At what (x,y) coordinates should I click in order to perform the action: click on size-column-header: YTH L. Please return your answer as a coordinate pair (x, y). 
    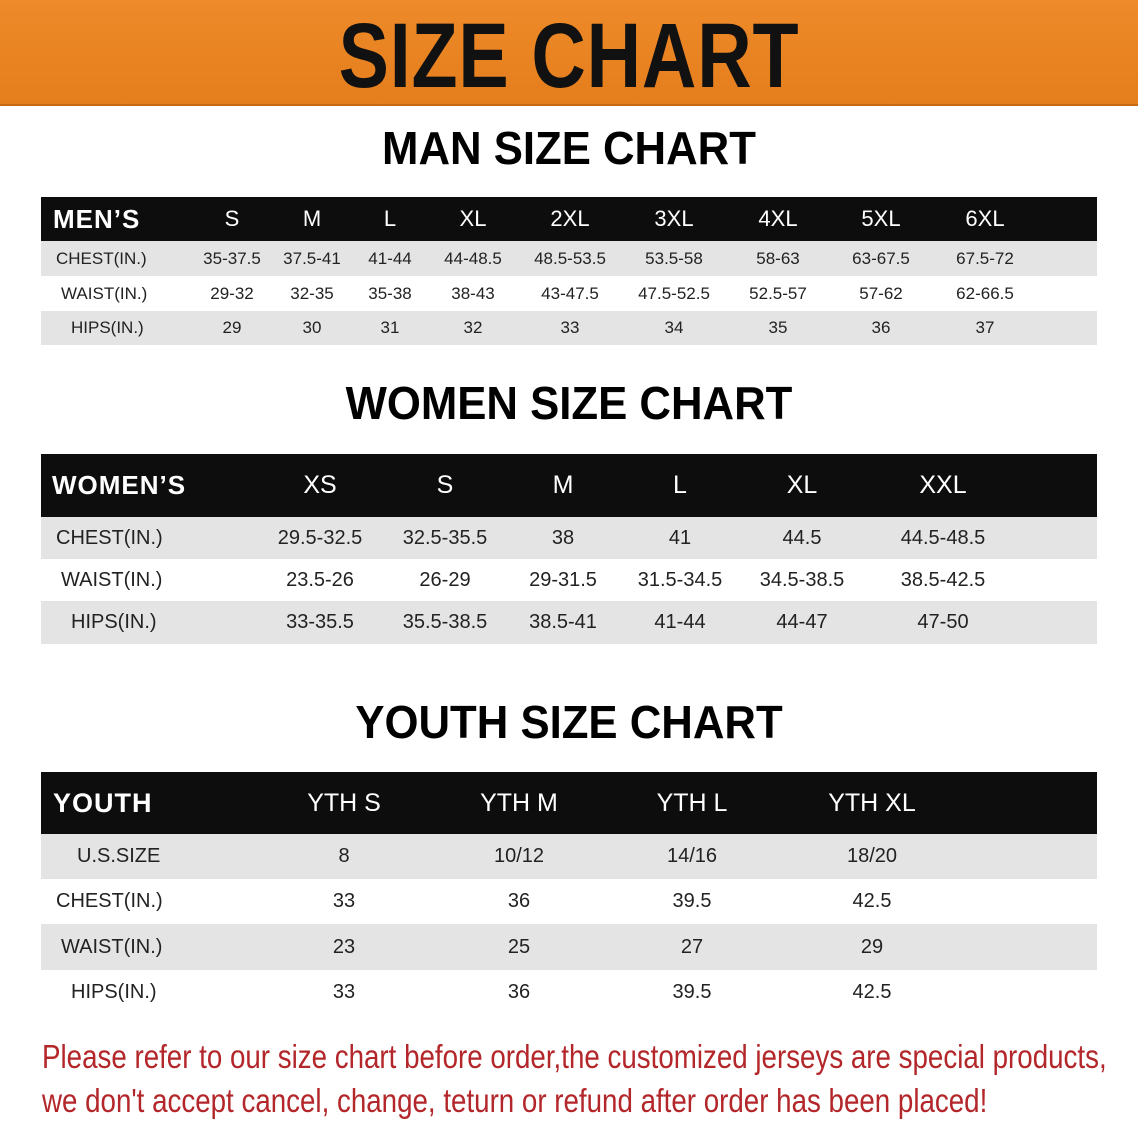
    Looking at the image, I should click on (692, 802).